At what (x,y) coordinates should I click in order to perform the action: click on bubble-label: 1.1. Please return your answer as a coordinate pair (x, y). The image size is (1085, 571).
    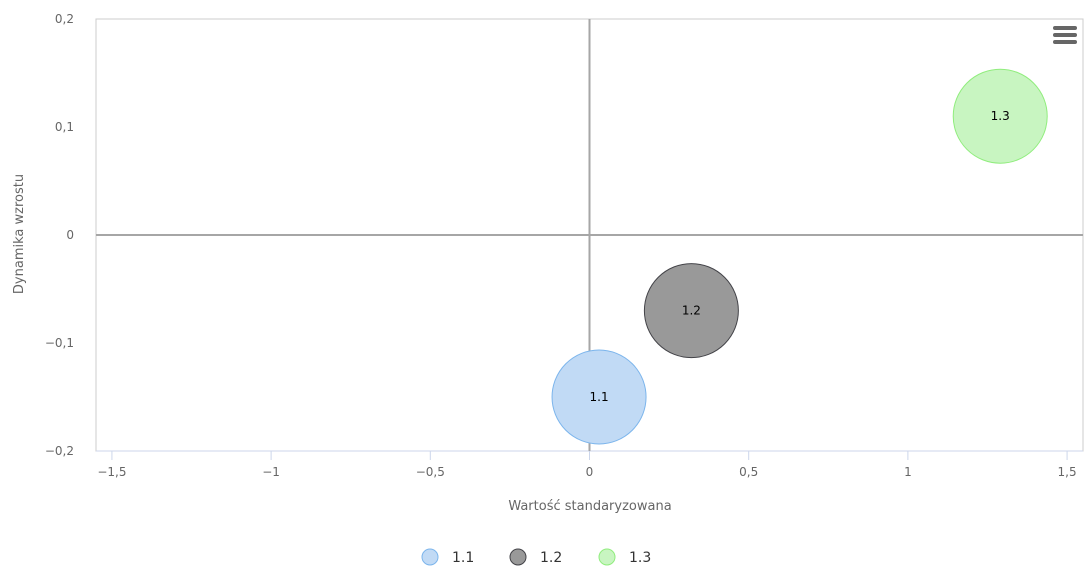
    Looking at the image, I should click on (599, 397).